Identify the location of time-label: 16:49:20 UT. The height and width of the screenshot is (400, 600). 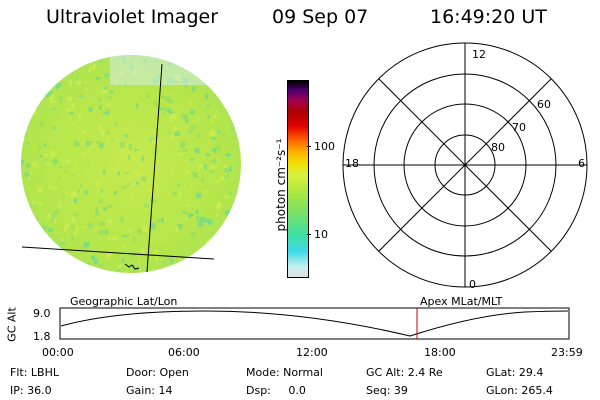
(488, 17).